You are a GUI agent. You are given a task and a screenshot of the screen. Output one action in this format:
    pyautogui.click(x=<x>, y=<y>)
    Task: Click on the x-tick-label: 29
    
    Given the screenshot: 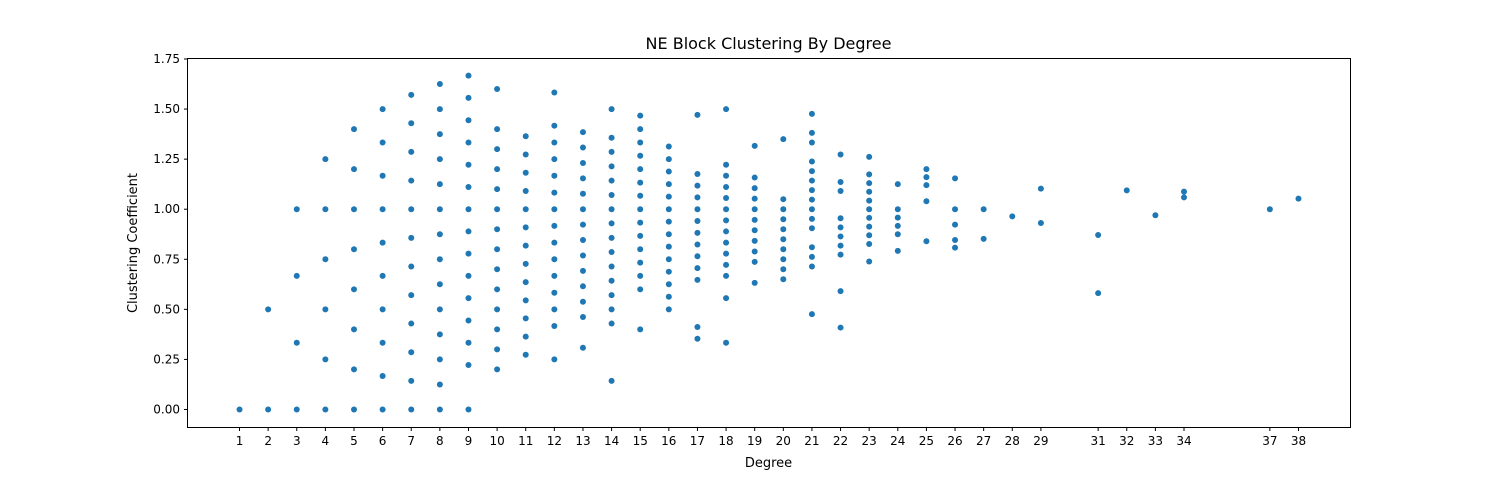 What is the action you would take?
    pyautogui.click(x=1040, y=441)
    